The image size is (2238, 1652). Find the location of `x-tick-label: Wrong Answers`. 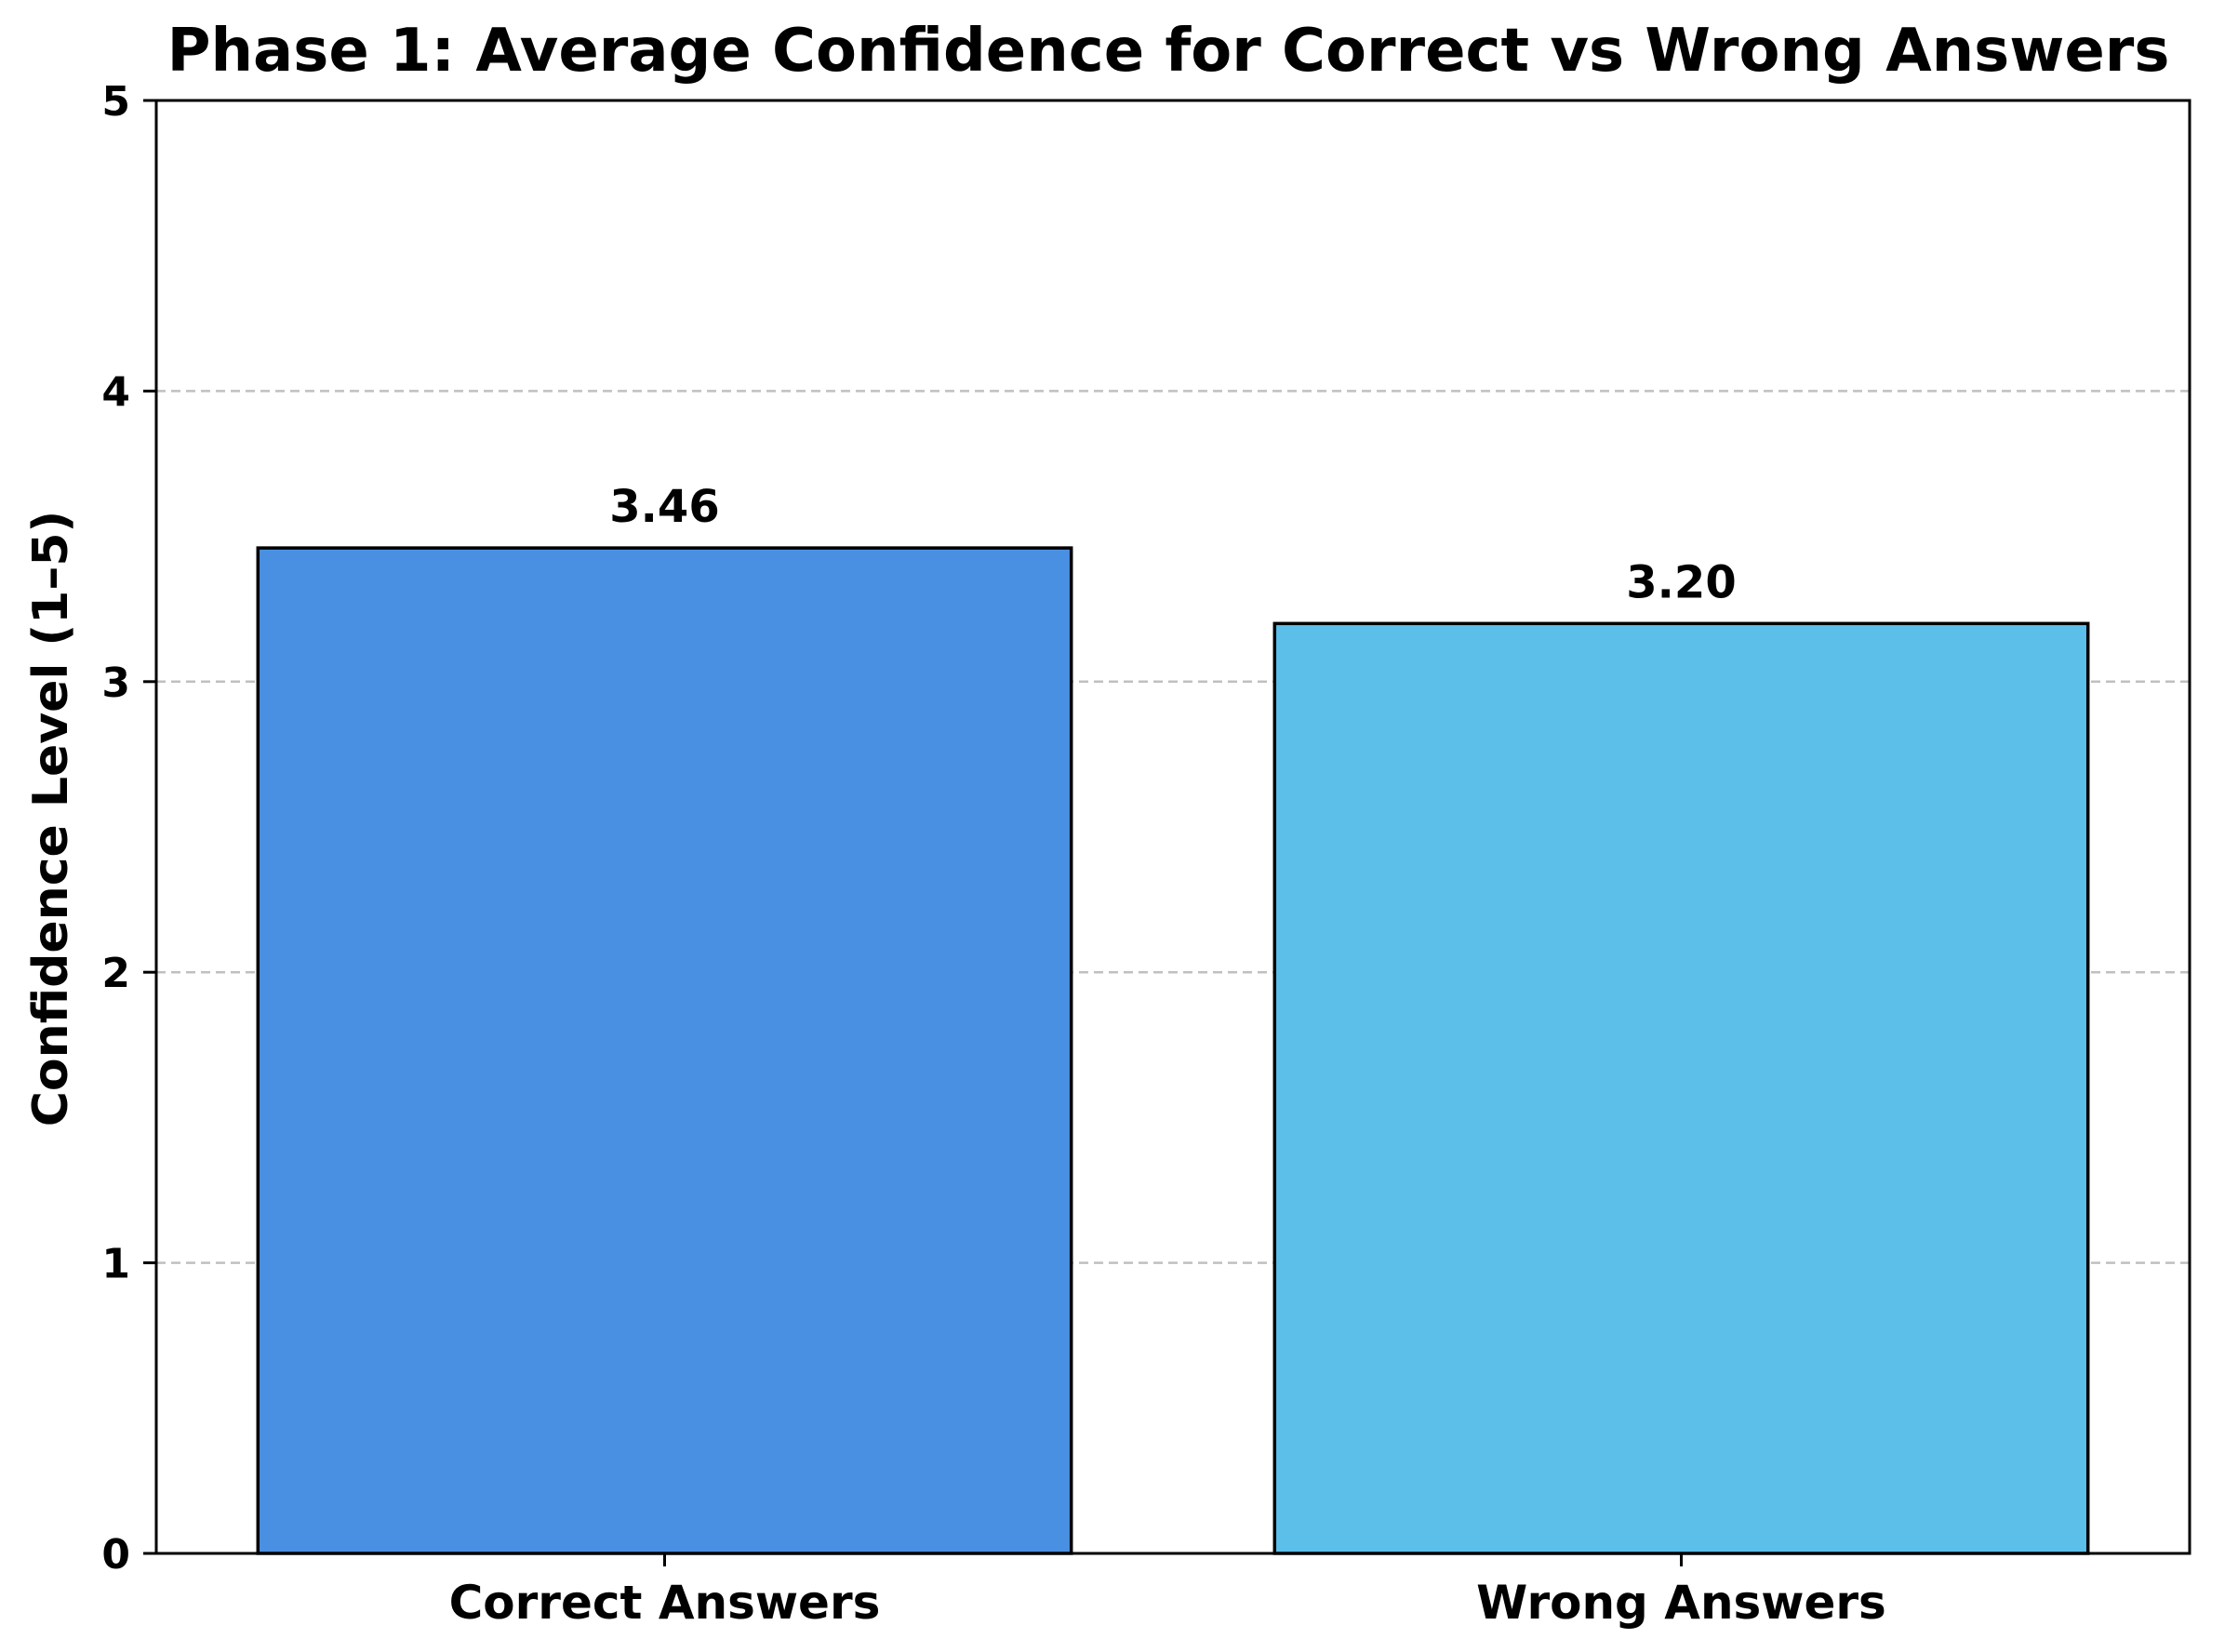

x-tick-label: Wrong Answers is located at coordinates (1681, 1603).